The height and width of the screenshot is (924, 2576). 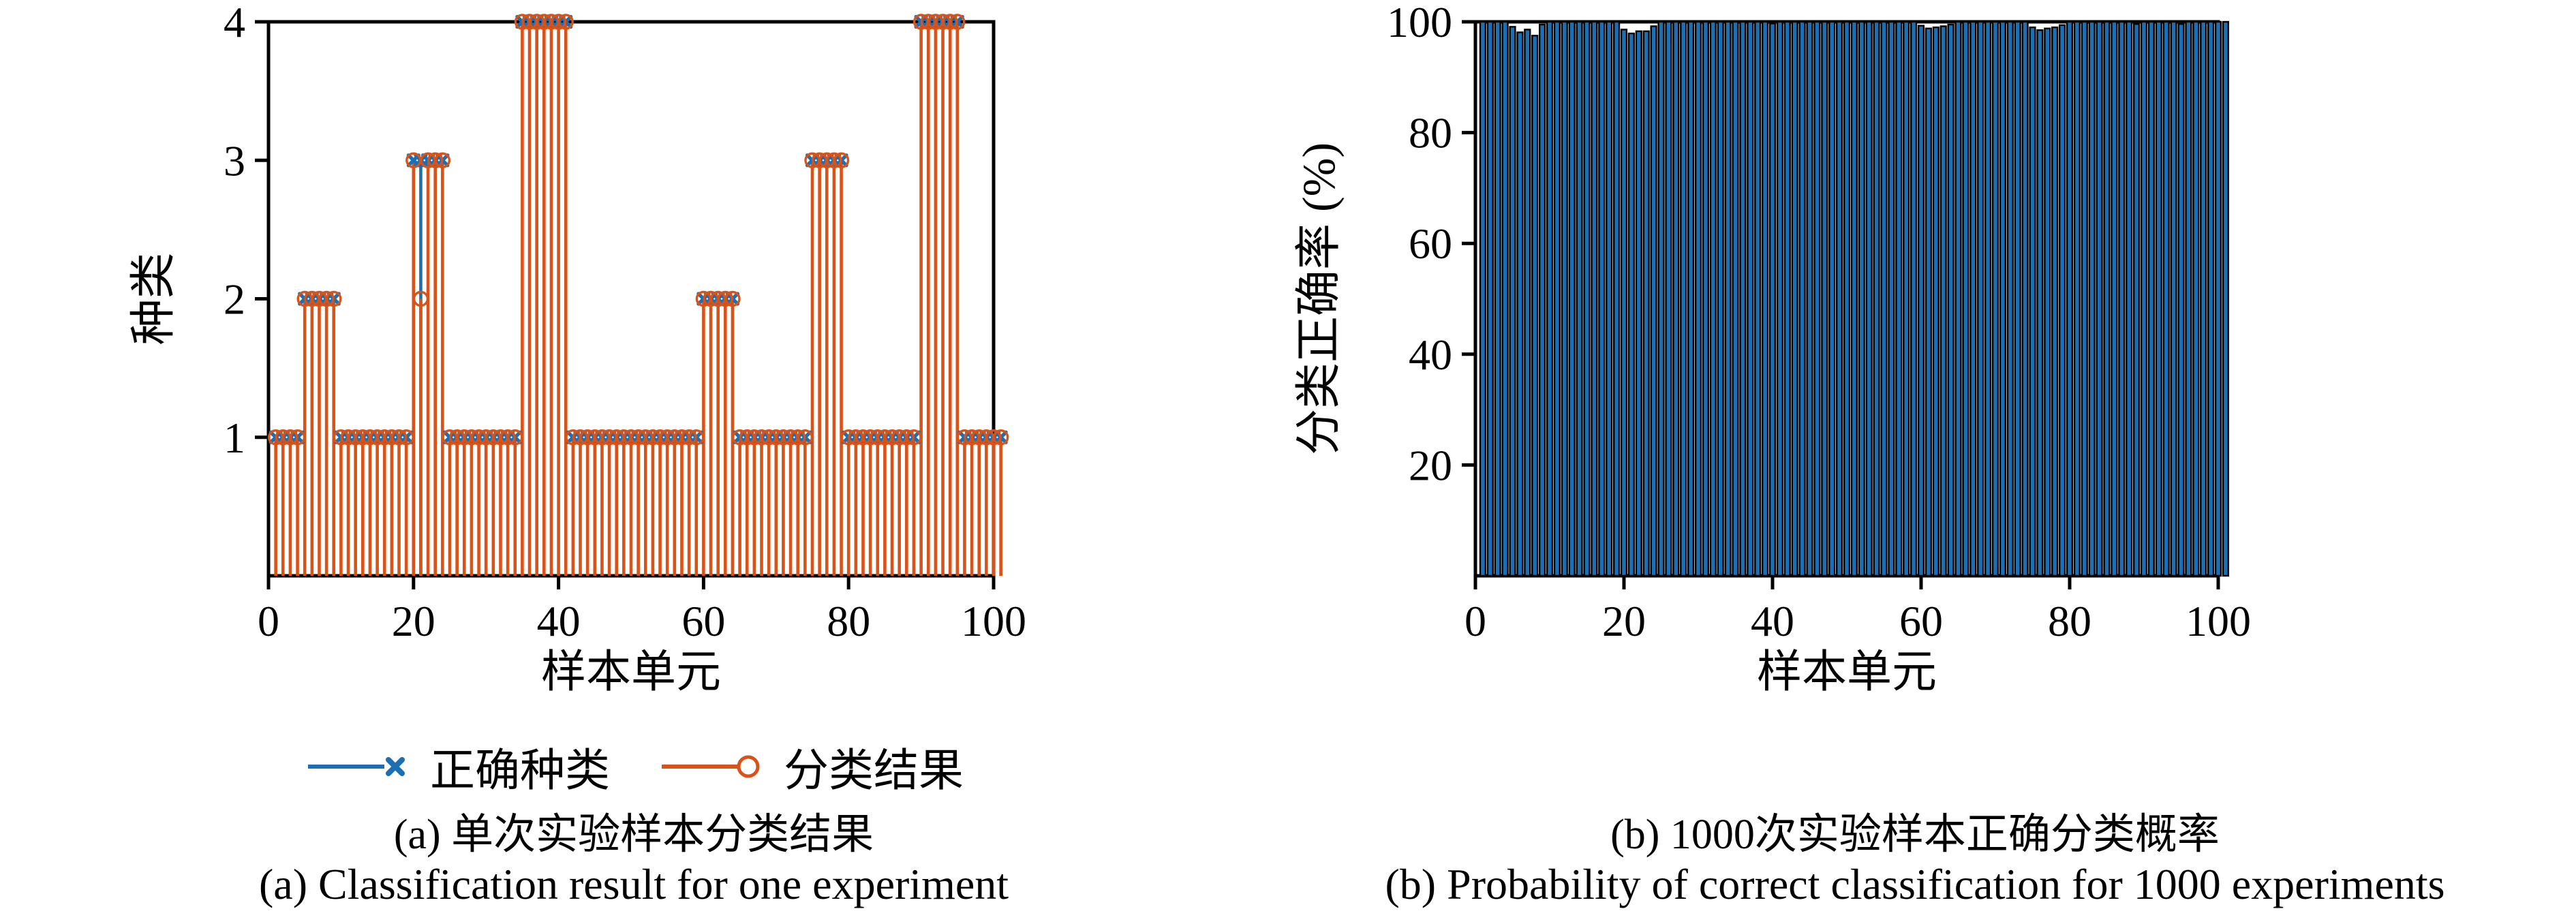 I want to click on x-tick-label: 0, so click(x=1475, y=621).